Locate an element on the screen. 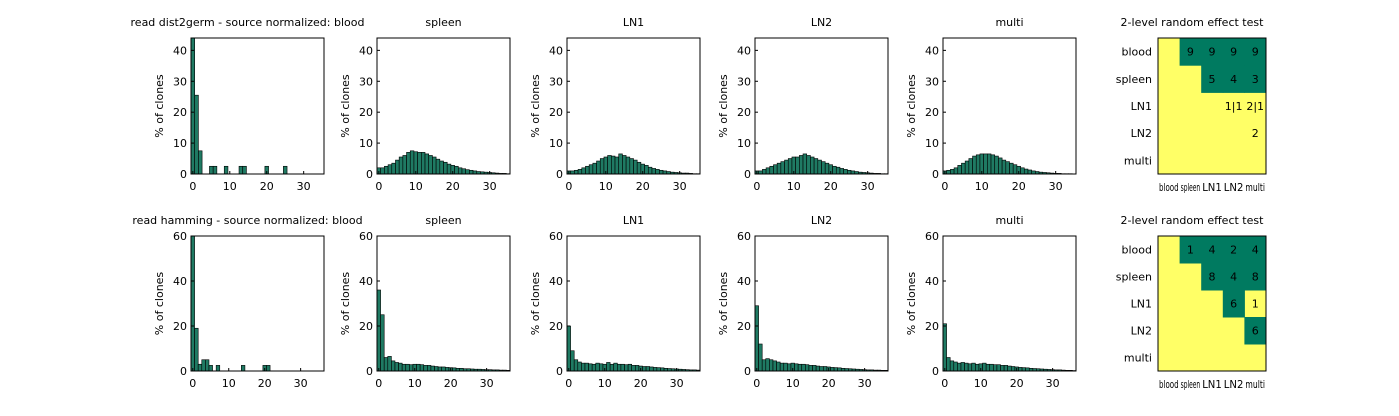 This screenshot has height=416, width=1399. heatmap-row-label: LN2 is located at coordinates (1141, 133).